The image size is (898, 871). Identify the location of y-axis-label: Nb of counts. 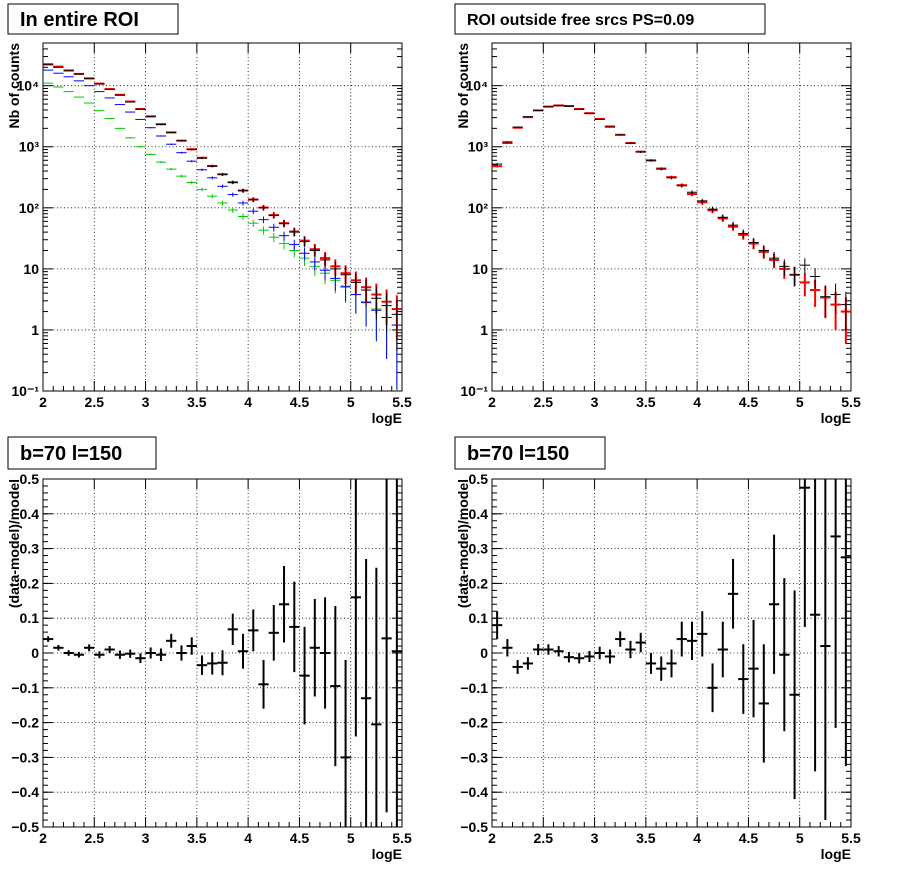
(14, 86).